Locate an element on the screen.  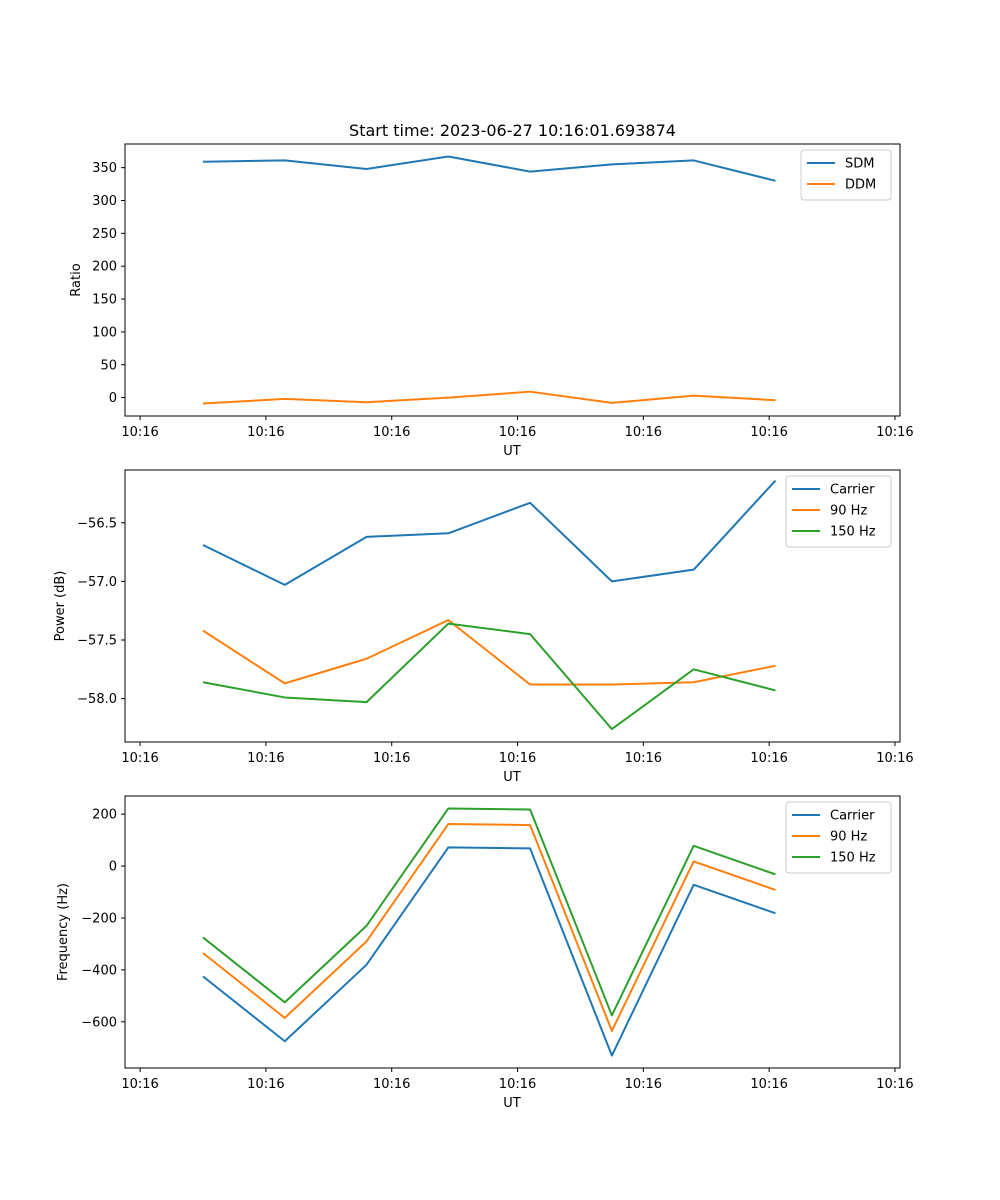
series-line-sdm is located at coordinates (489, 168).